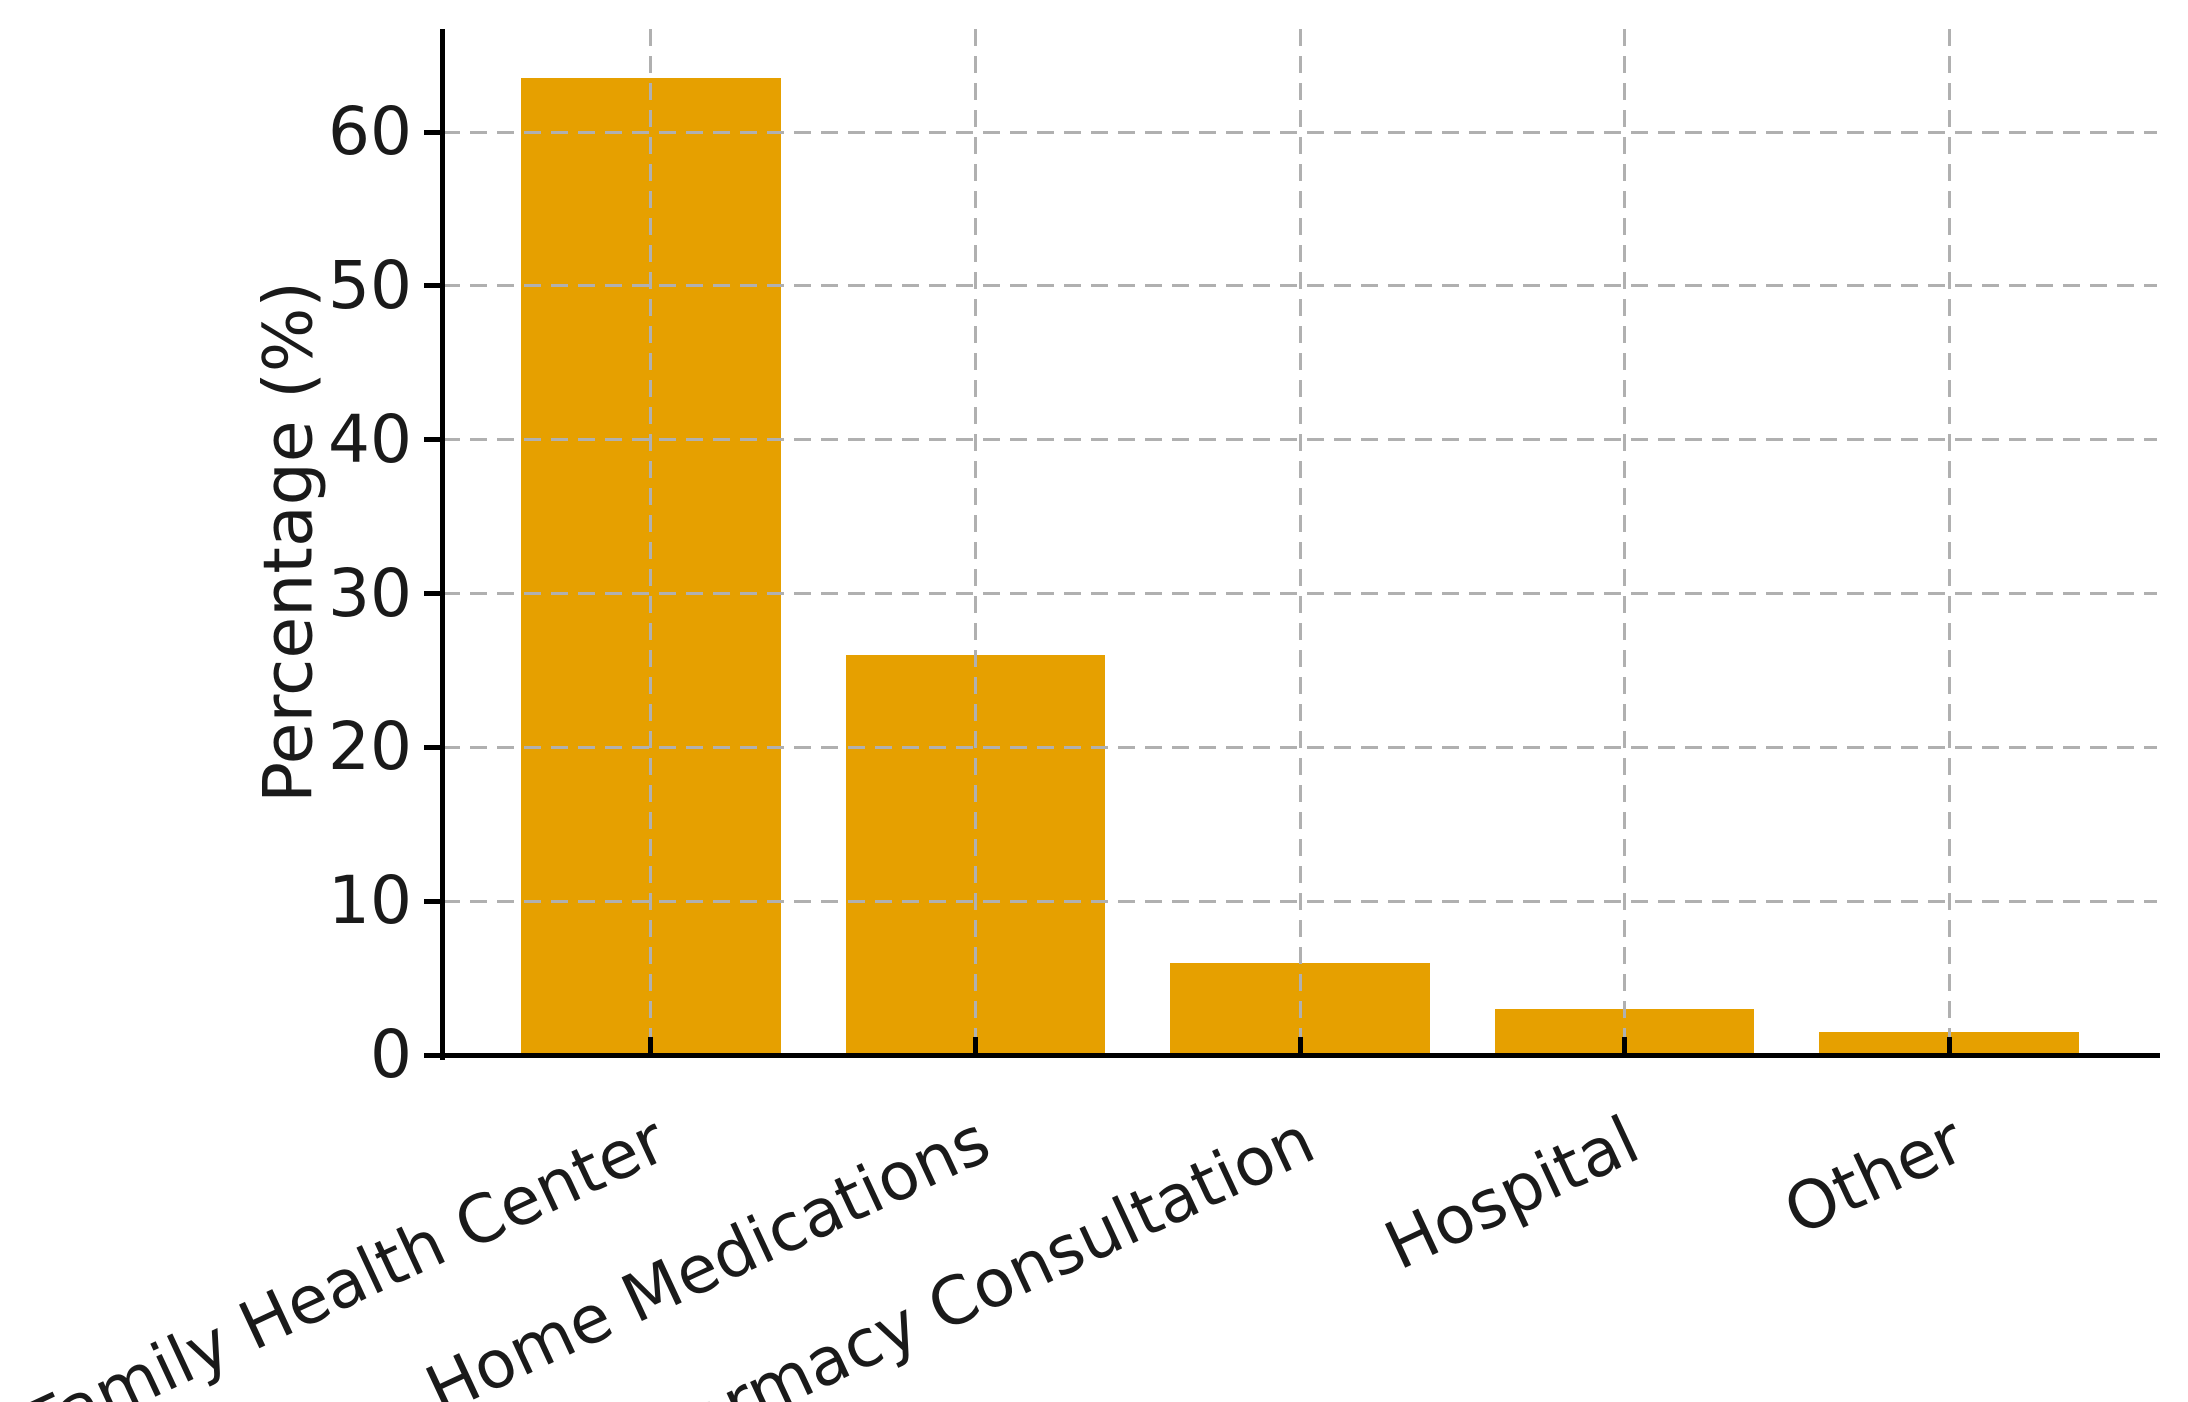 This screenshot has width=2188, height=1402. Describe the element at coordinates (370, 593) in the screenshot. I see `y-tick-label-30: 30` at that location.